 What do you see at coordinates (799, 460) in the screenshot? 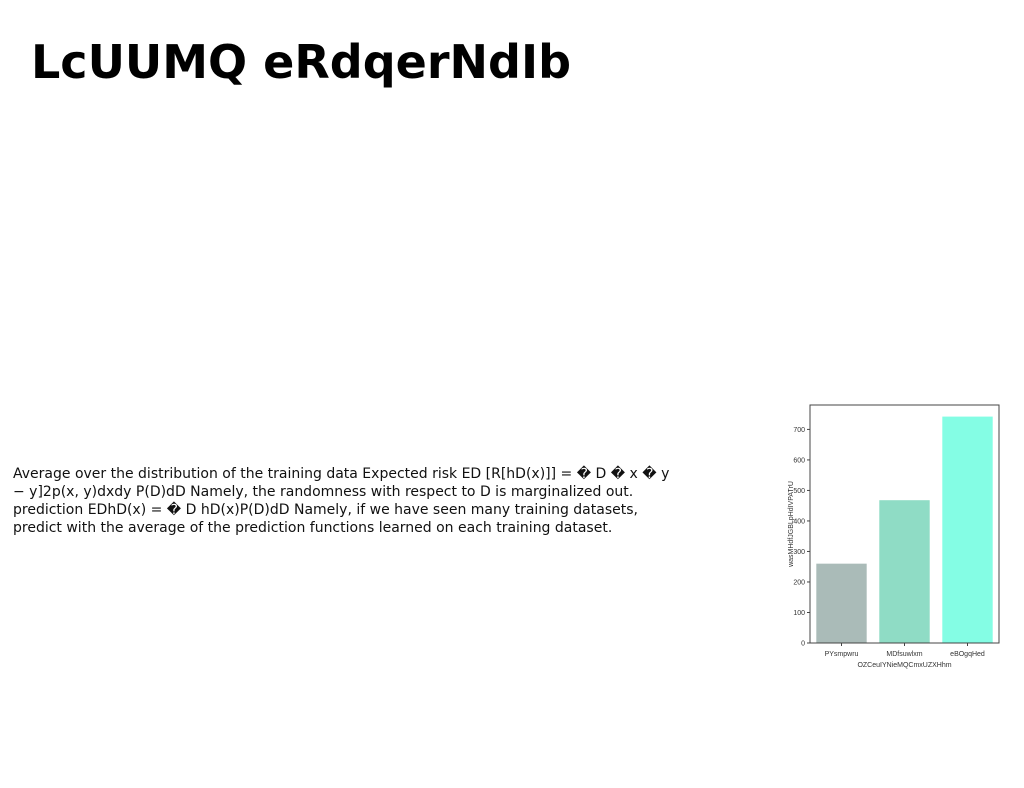
I see `y-tick-label: 600` at bounding box center [799, 460].